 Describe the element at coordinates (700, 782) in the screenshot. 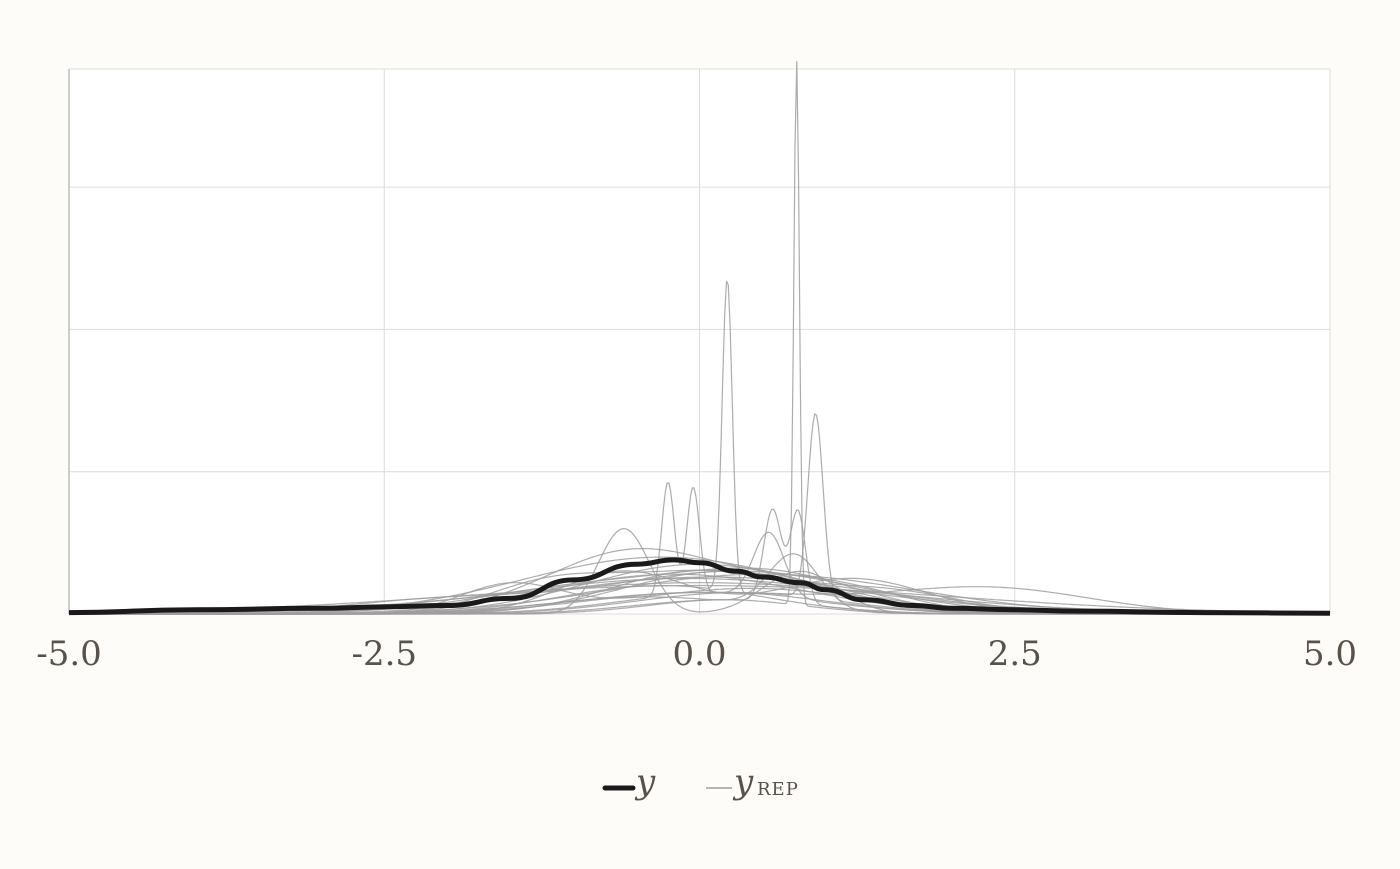

I see `legend: y y REP` at that location.